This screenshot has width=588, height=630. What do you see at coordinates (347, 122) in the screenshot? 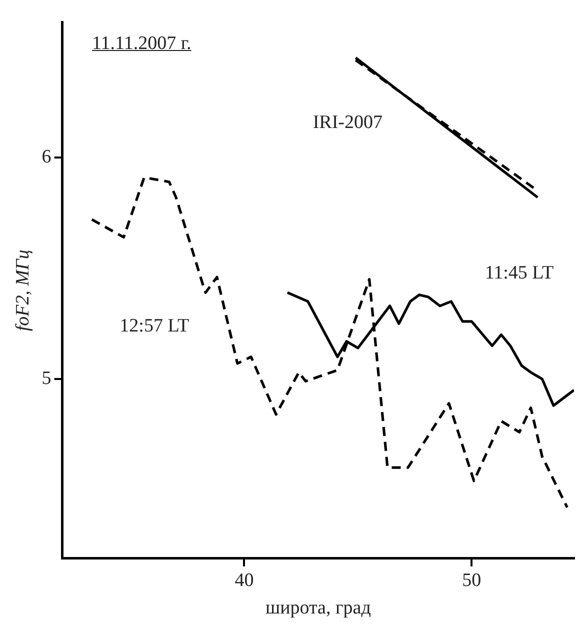
I see `series-label: IRI-2007` at bounding box center [347, 122].